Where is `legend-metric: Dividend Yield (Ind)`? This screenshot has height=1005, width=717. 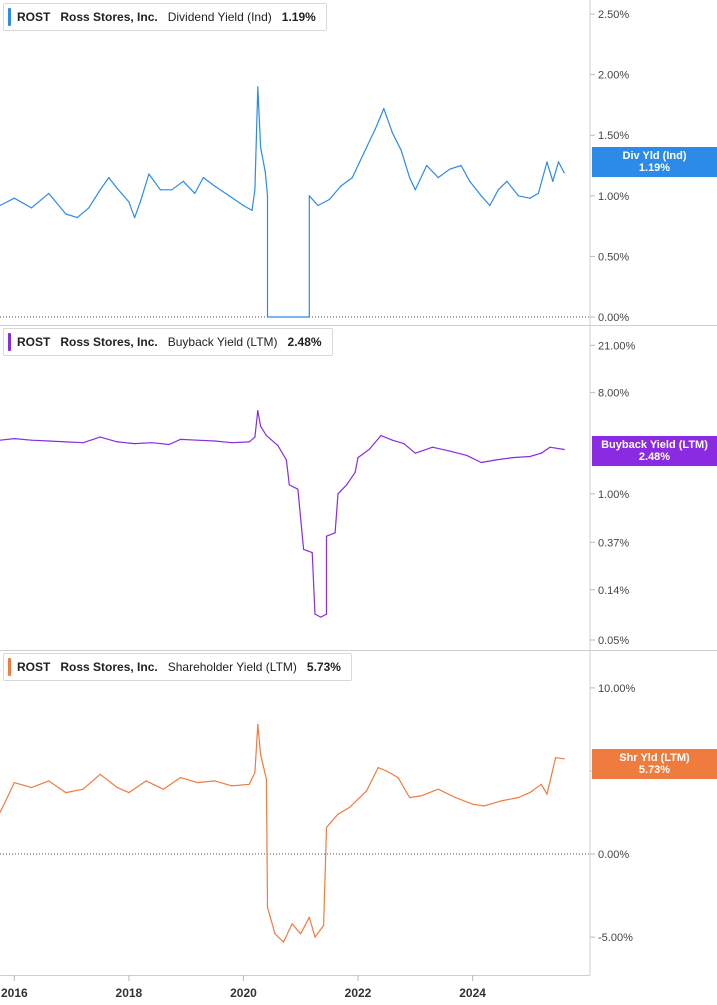
legend-metric: Dividend Yield (Ind) is located at coordinates (219, 17).